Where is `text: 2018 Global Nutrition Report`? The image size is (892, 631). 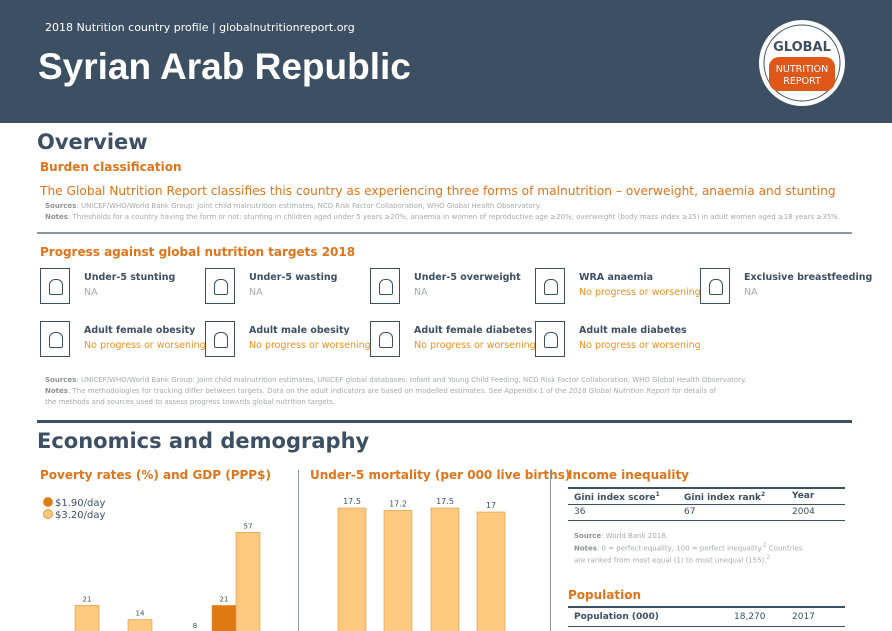
text: 2018 Global Nutrition Report is located at coordinates (619, 391).